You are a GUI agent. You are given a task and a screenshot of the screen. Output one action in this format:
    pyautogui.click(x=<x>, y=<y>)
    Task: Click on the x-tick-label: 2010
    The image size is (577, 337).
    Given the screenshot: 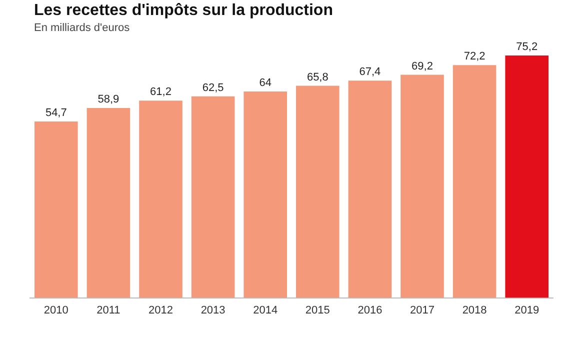 What is the action you would take?
    pyautogui.click(x=56, y=310)
    